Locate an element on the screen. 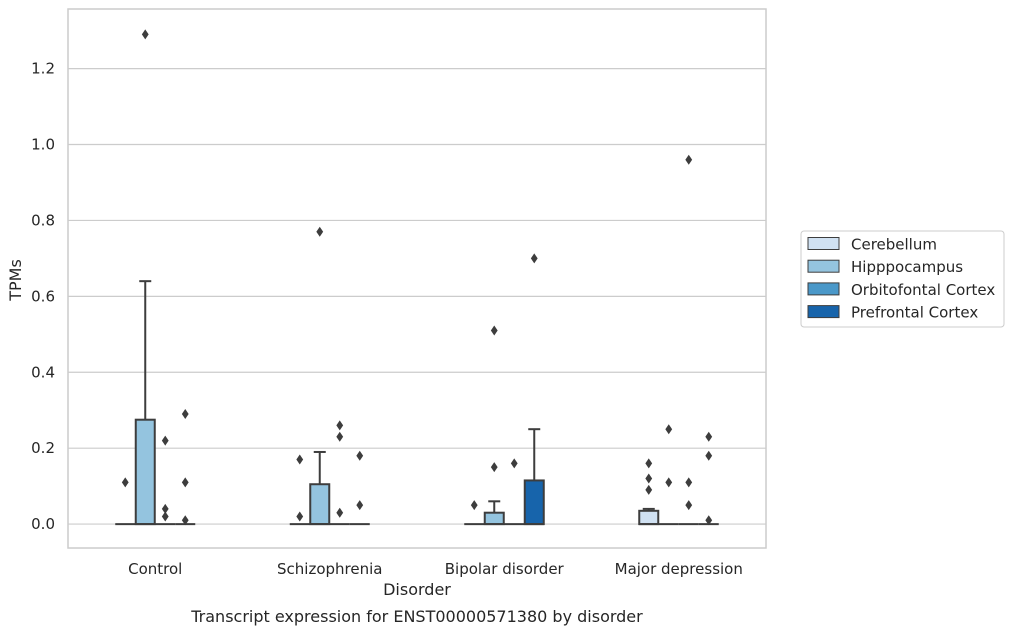  x-tick-label: Schizophrenia is located at coordinates (329, 569).